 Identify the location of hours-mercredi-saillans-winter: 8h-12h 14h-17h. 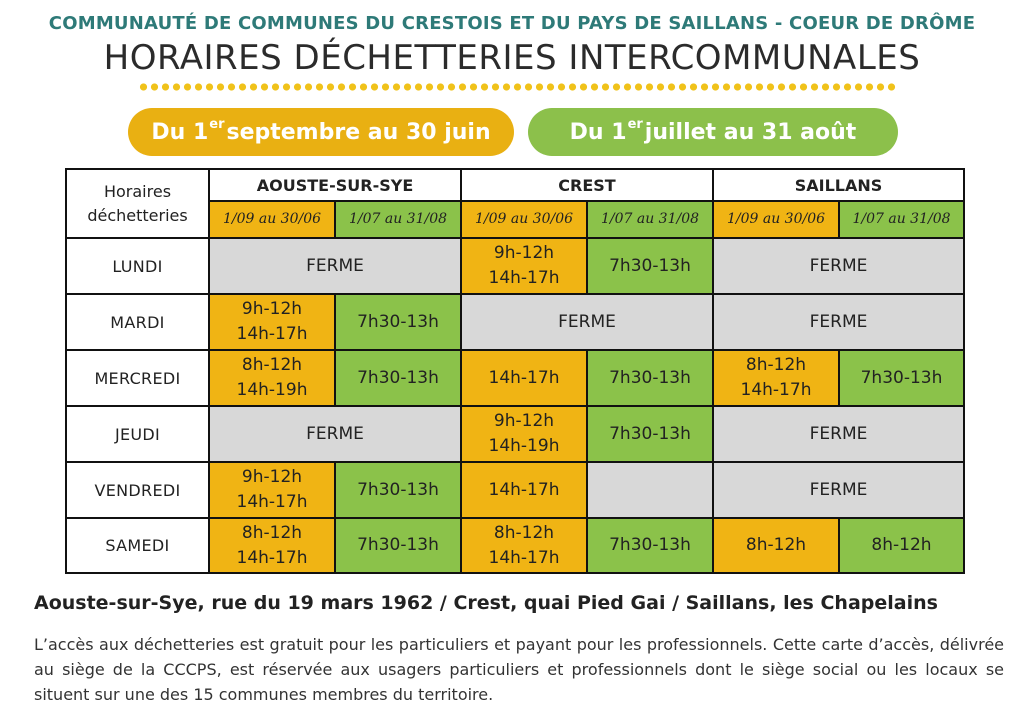
(776, 378).